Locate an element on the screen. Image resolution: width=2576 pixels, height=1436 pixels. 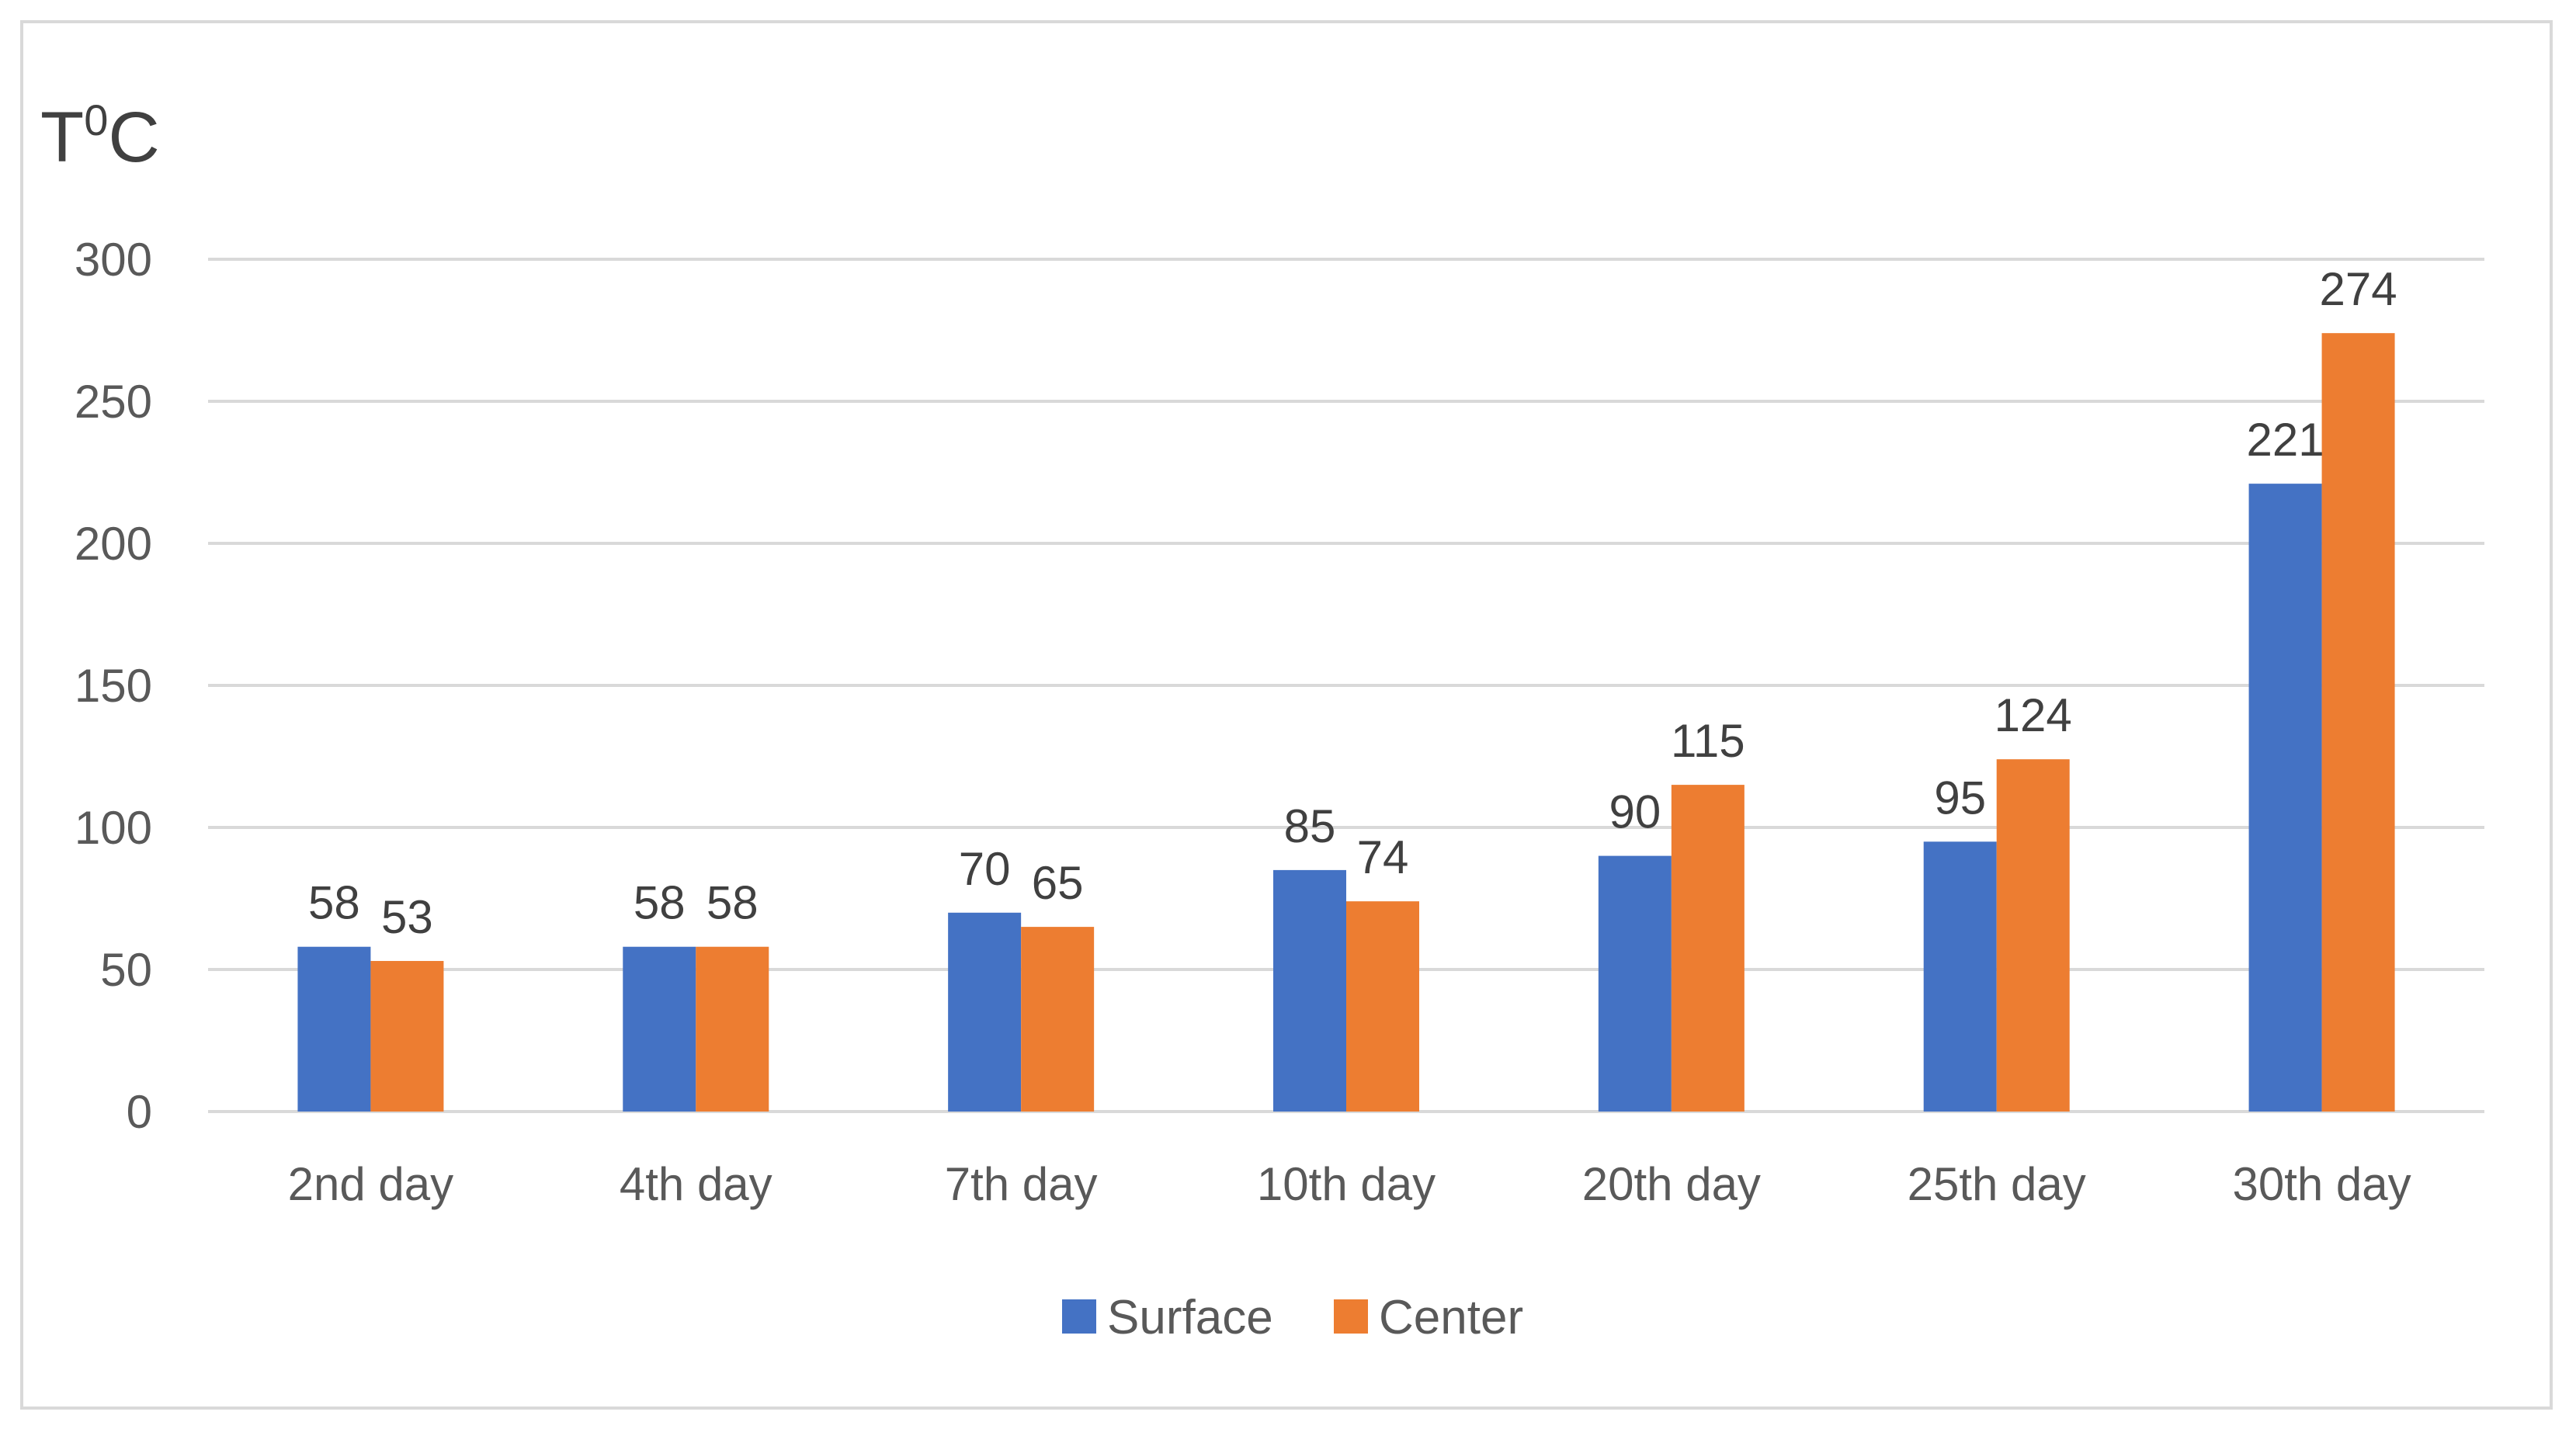
x-tick-label: 7th day is located at coordinates (1021, 1184).